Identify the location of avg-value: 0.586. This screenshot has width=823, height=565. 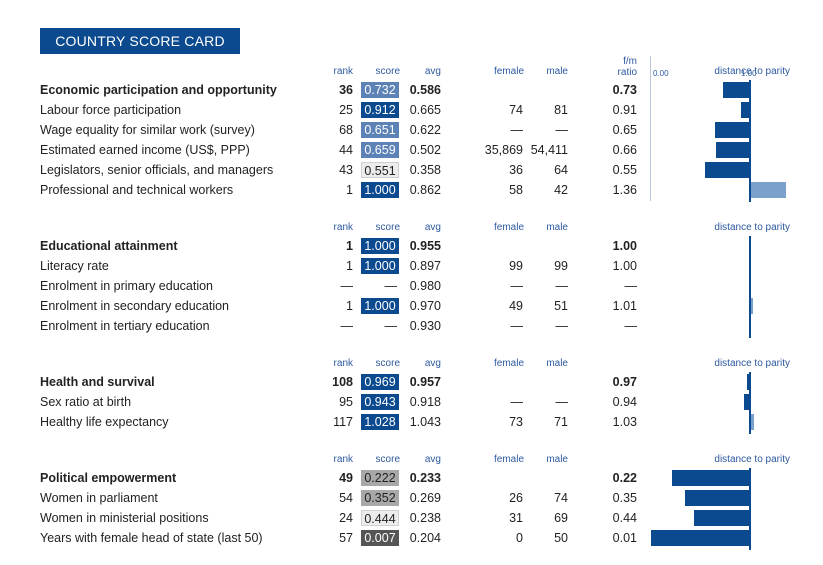
(425, 90).